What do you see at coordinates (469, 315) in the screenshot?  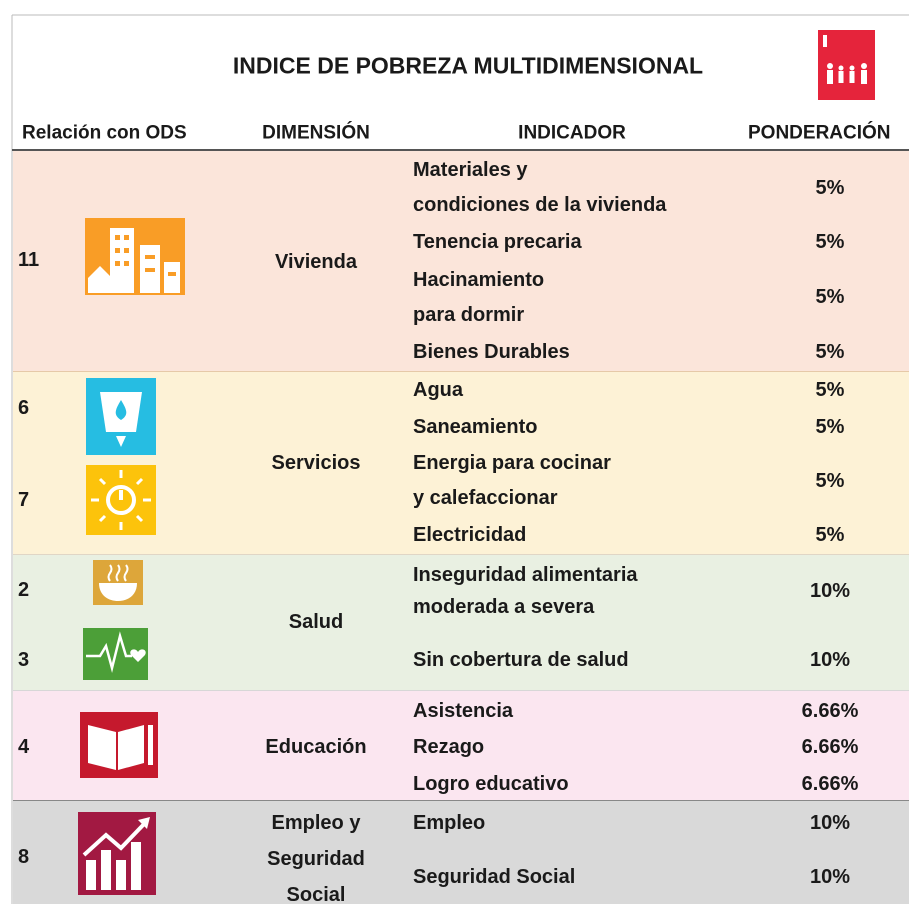 I see `indicator: para dormir` at bounding box center [469, 315].